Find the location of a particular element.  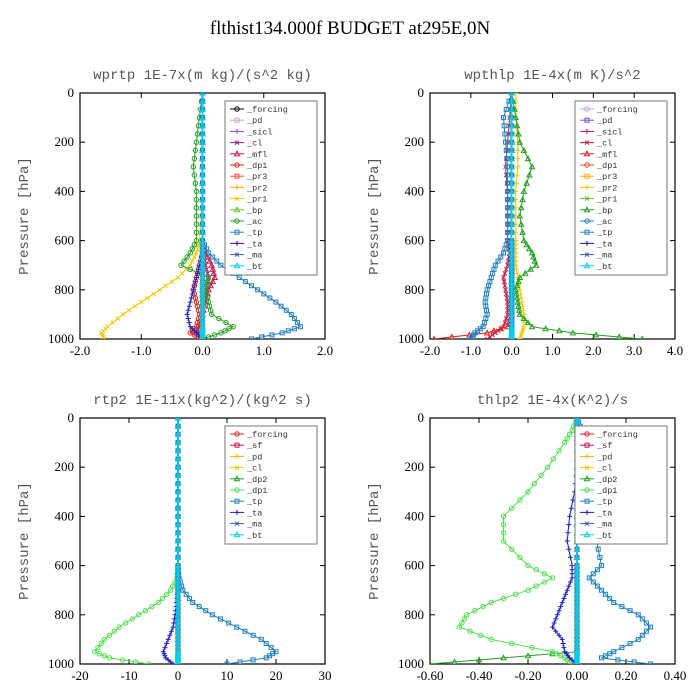

legend-box is located at coordinates (271, 188).